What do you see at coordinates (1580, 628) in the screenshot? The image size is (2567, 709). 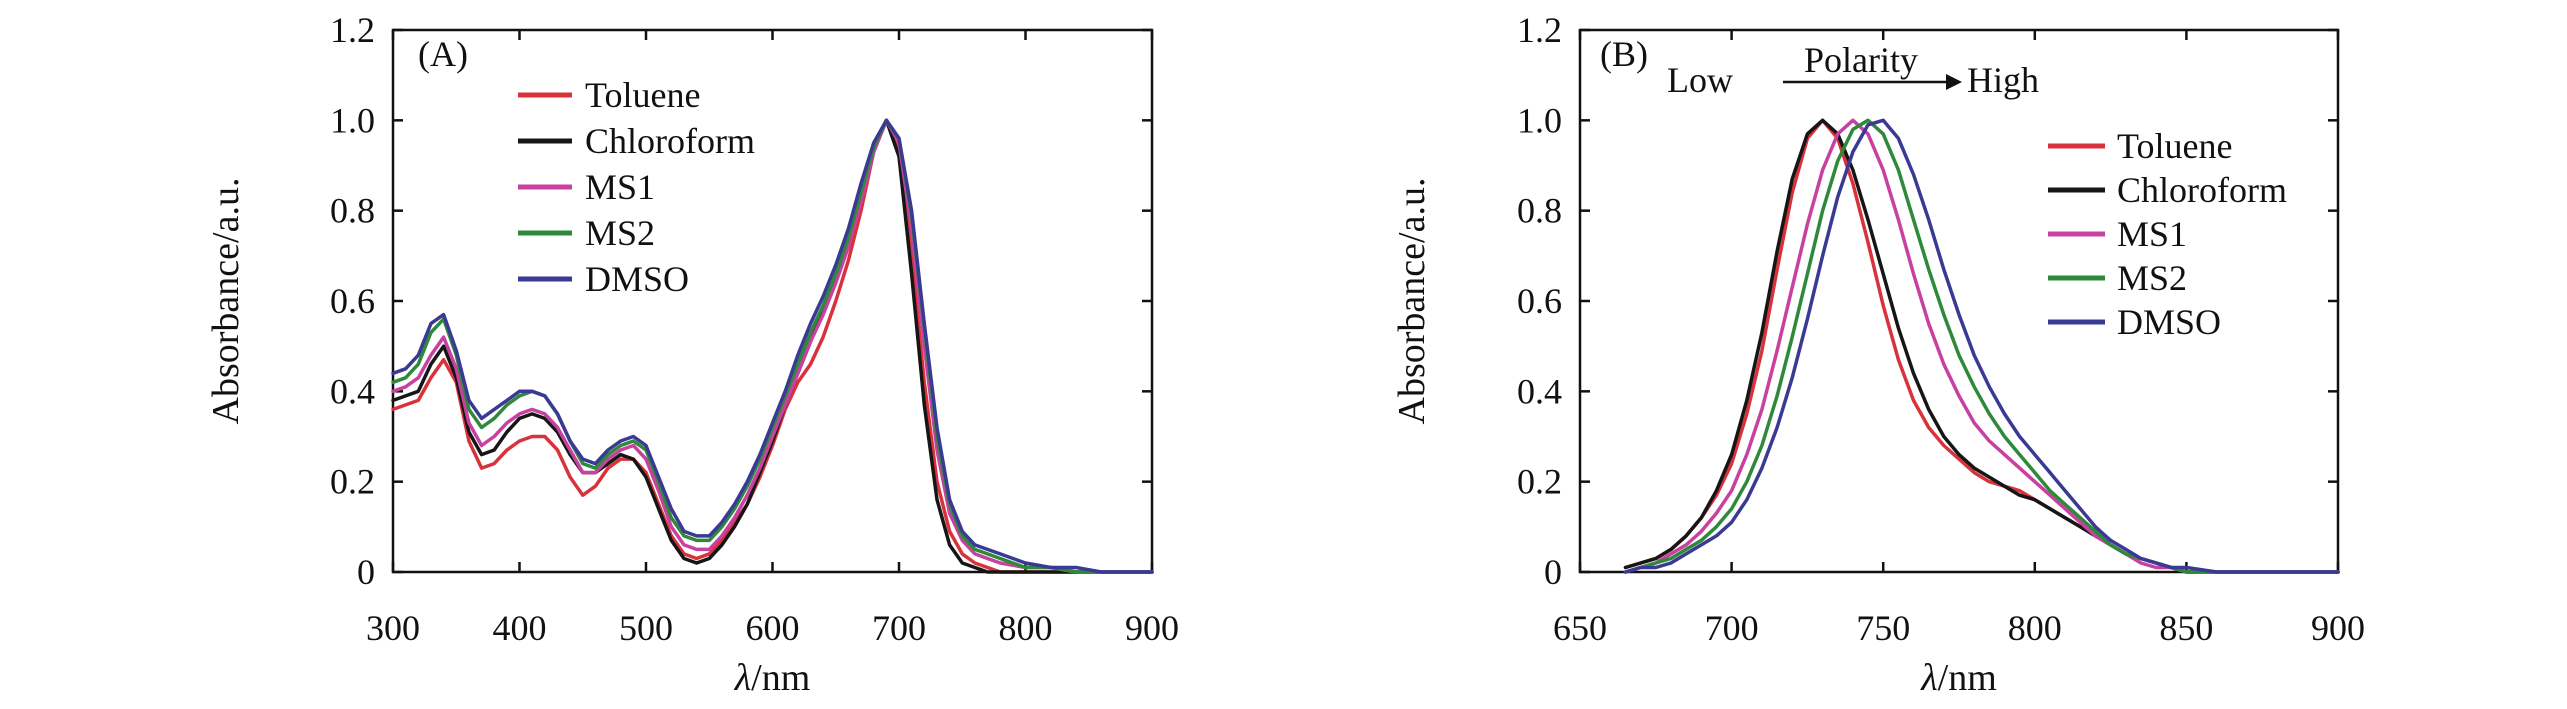 I see `x-tick-label: 650` at bounding box center [1580, 628].